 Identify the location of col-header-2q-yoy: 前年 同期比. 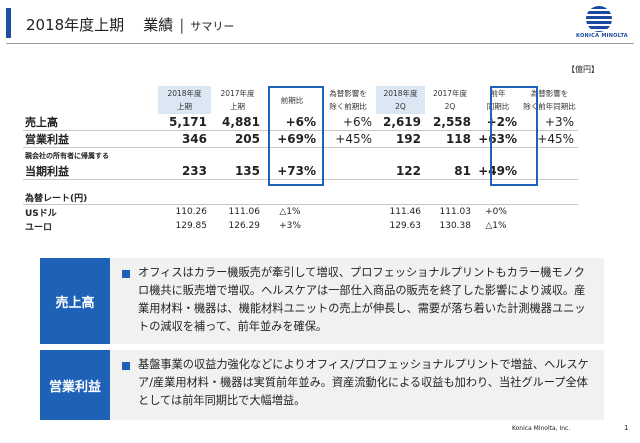
(498, 100).